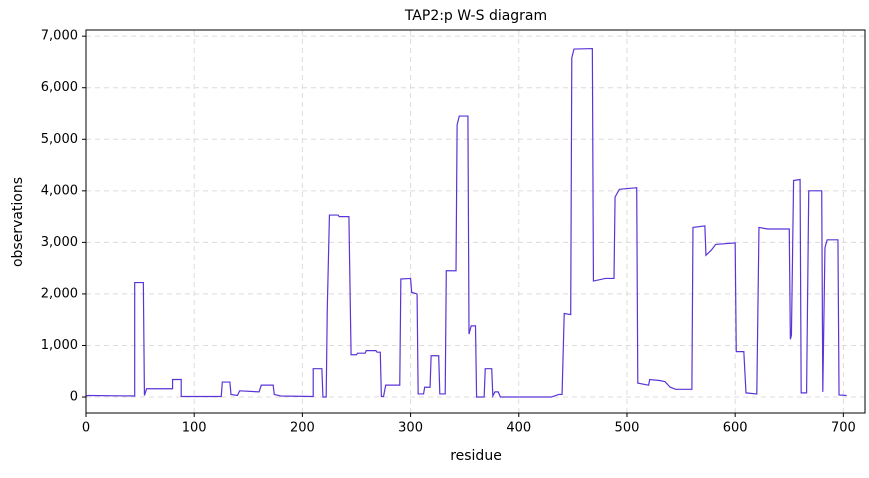 The width and height of the screenshot is (869, 478). What do you see at coordinates (59, 345) in the screenshot?
I see `y-tick-label: 1,000` at bounding box center [59, 345].